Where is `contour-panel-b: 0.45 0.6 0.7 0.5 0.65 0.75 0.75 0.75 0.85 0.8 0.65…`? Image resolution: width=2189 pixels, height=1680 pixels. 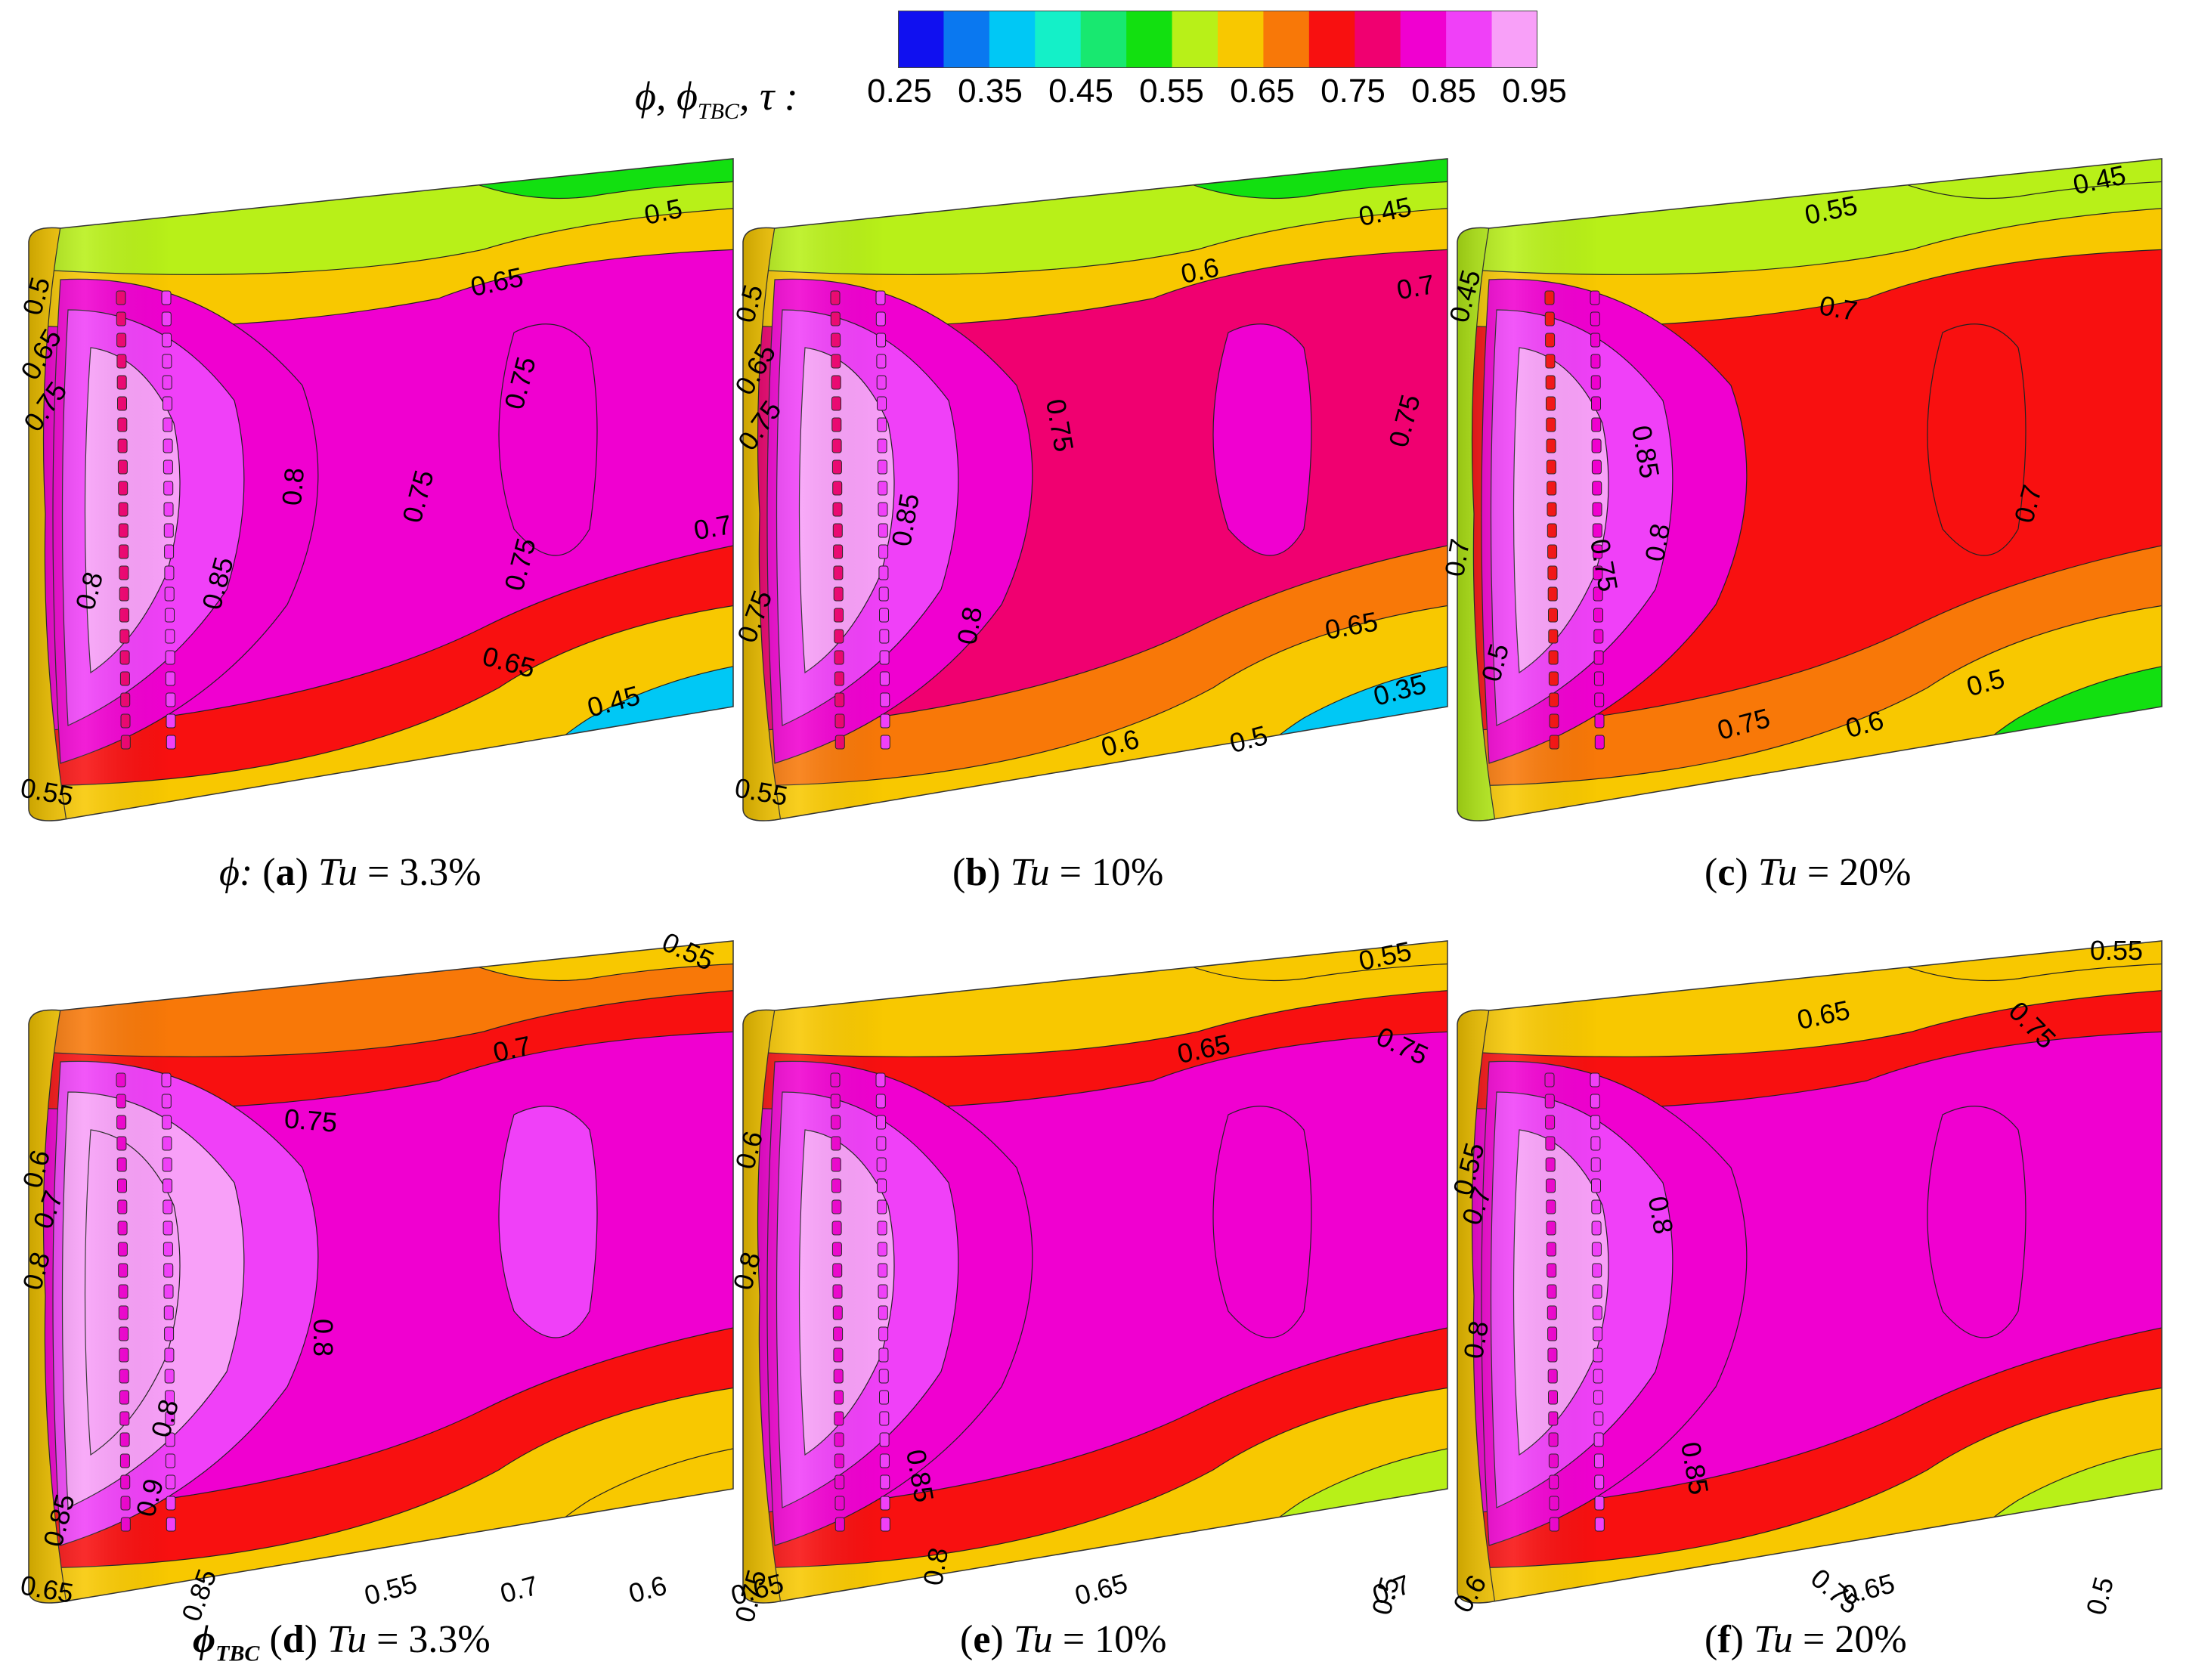 contour-panel-b: 0.45 0.6 0.7 0.5 0.65 0.75 0.75 0.75 0.85 0.8 0.65… is located at coordinates (1092, 487).